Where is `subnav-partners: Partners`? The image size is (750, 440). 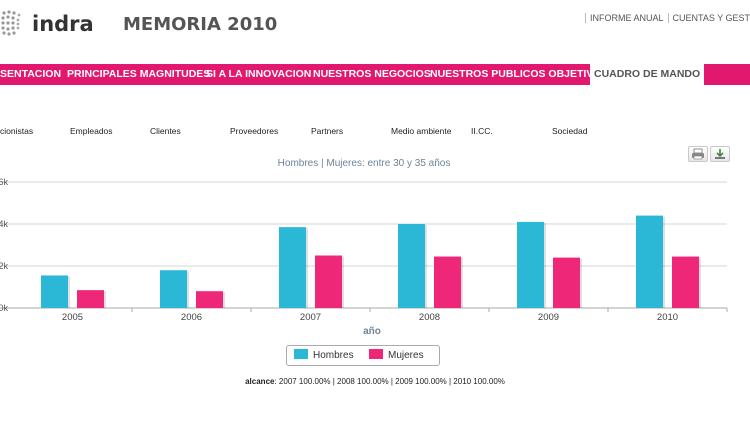
subnav-partners: Partners is located at coordinates (327, 131).